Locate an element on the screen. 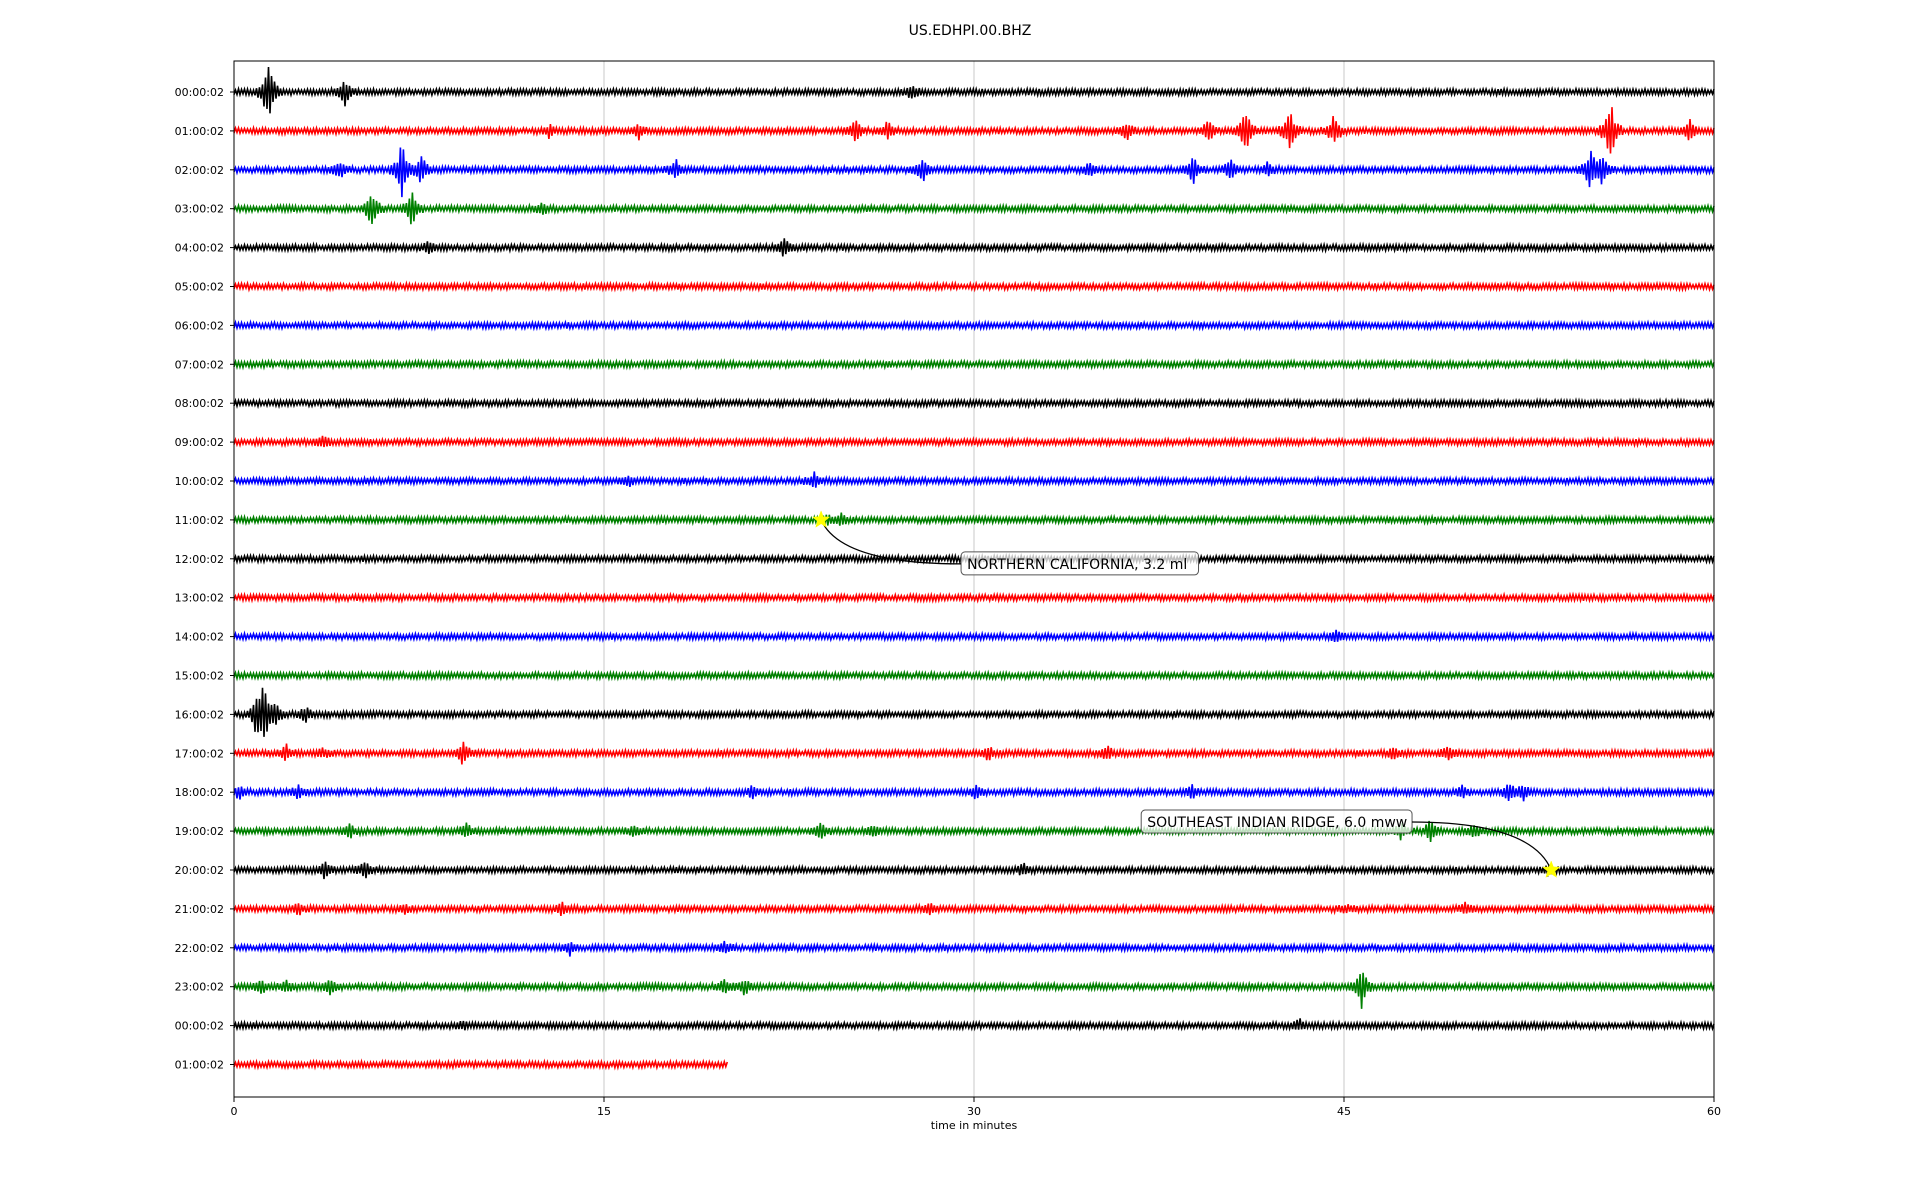 Image resolution: width=1920 pixels, height=1200 pixels. y-tick-label: 12:00:02 is located at coordinates (199, 559).